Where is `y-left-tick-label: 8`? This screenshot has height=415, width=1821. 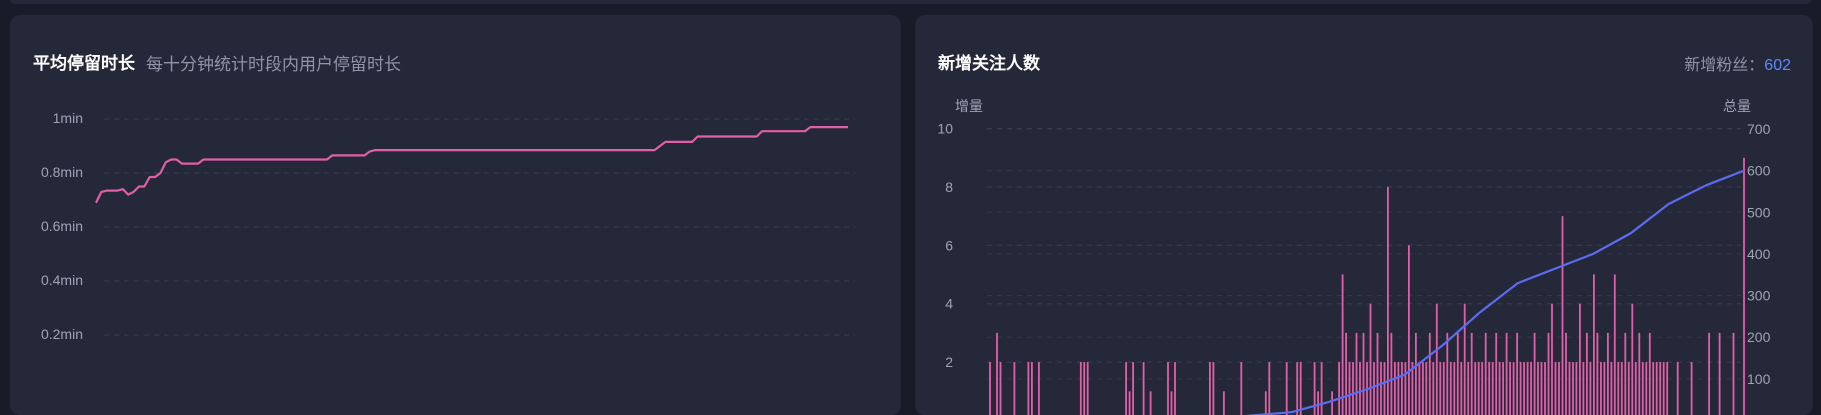 y-left-tick-label: 8 is located at coordinates (949, 187).